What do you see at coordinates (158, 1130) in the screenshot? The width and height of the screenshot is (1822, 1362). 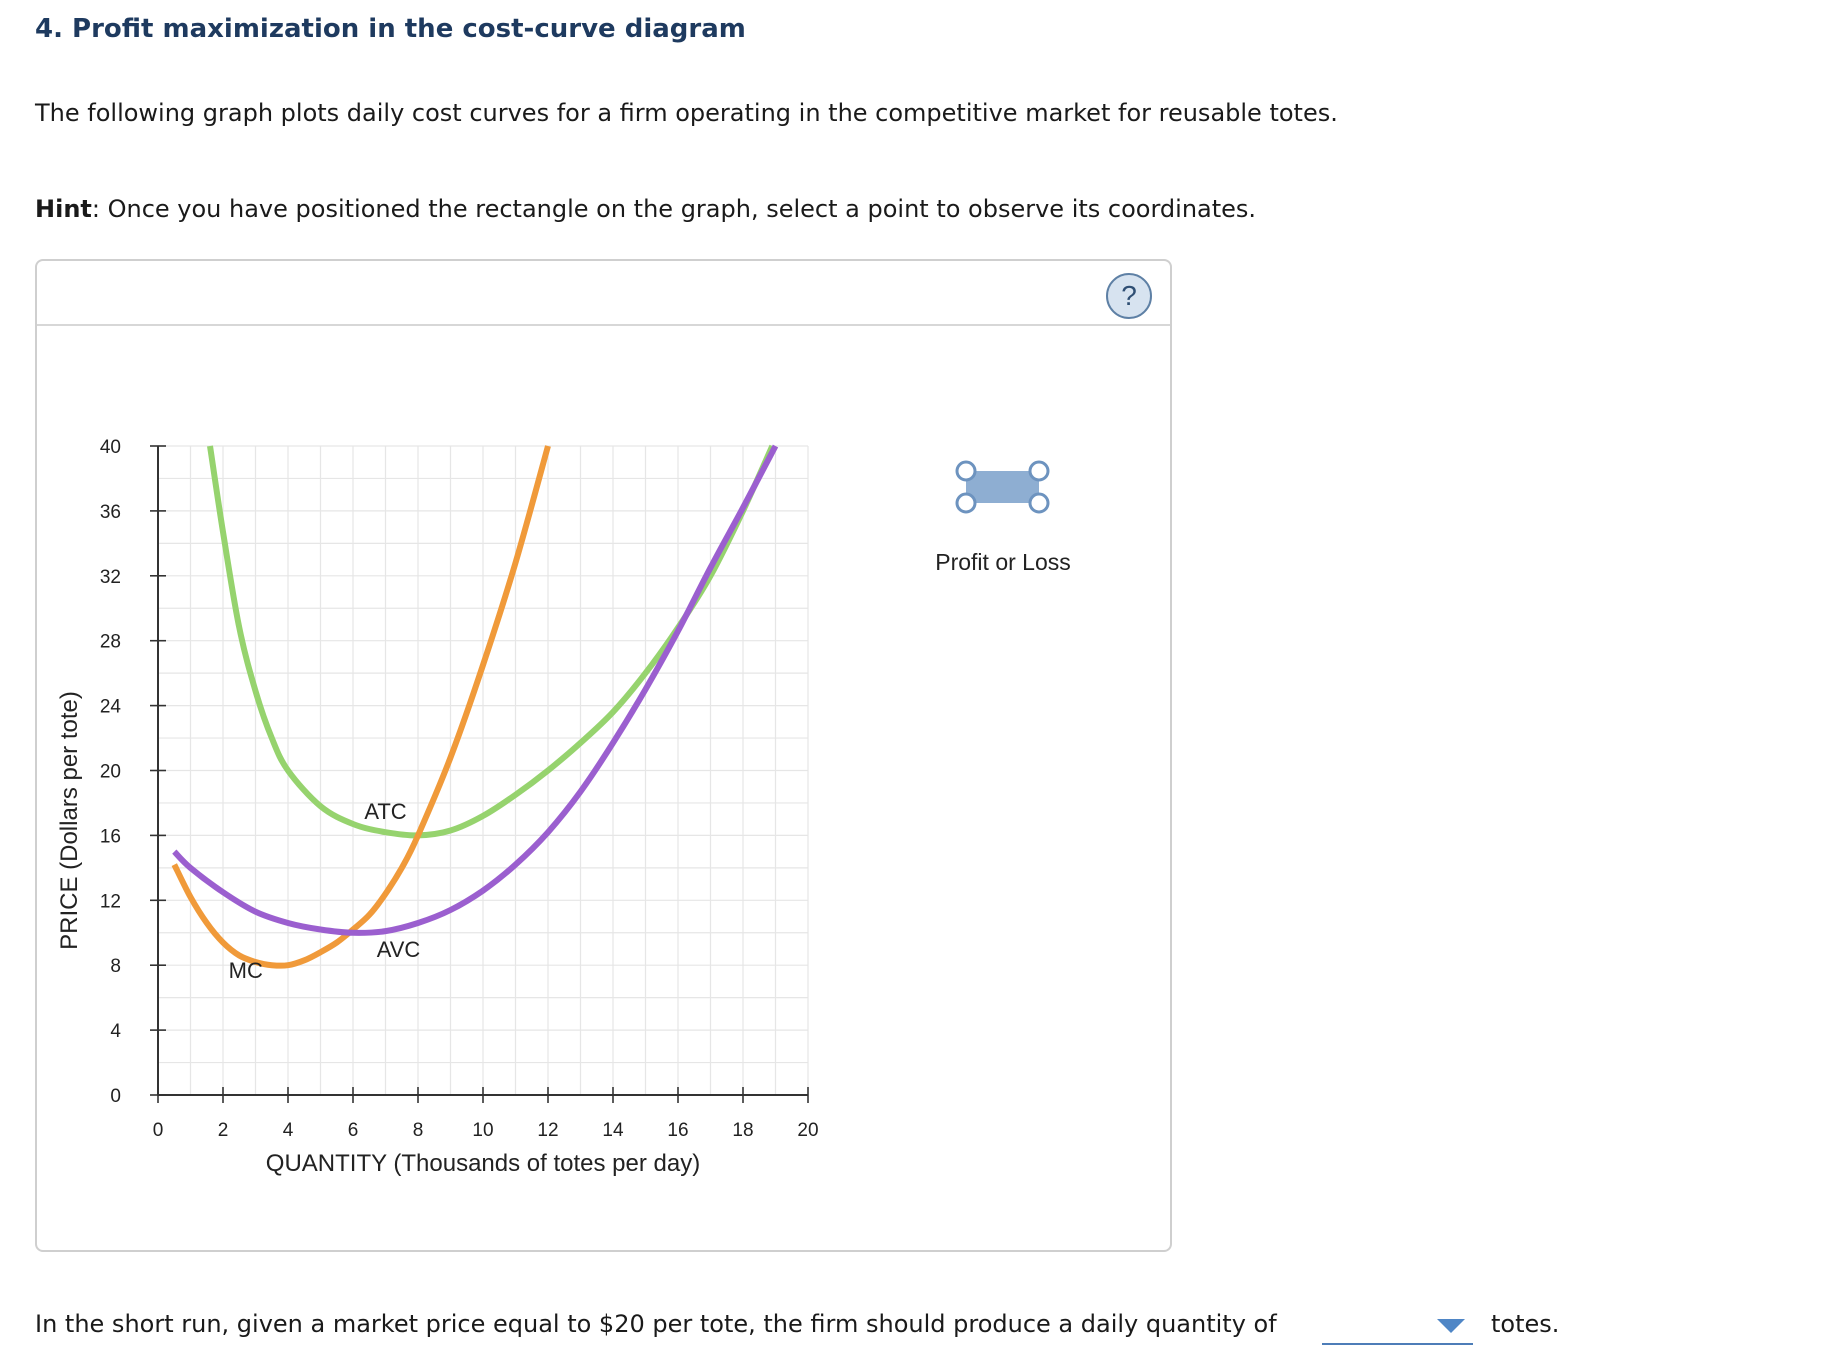 I see `x-tick-label: 0` at bounding box center [158, 1130].